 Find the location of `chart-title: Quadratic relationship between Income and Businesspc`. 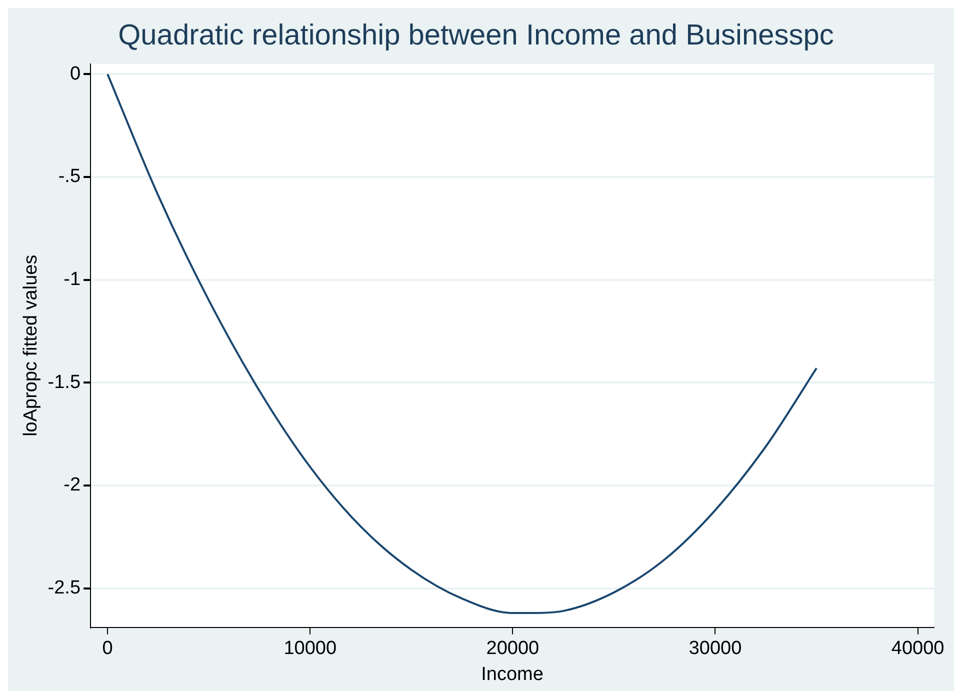

chart-title: Quadratic relationship between Income and Businesspc is located at coordinates (476, 35).